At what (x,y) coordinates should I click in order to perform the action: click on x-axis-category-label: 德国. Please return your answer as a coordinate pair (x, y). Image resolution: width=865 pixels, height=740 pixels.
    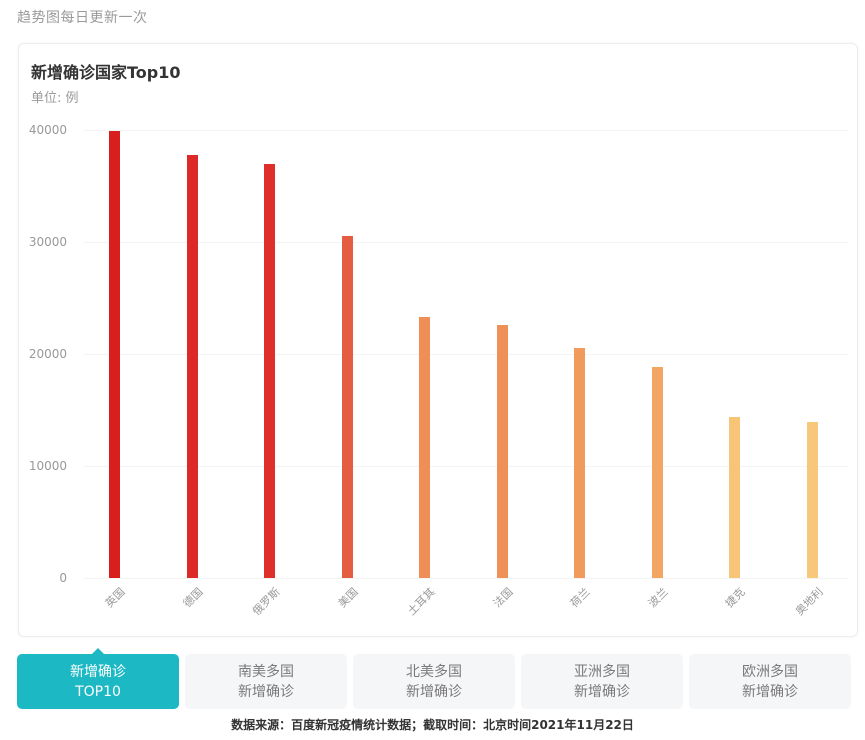
    Looking at the image, I should click on (193, 598).